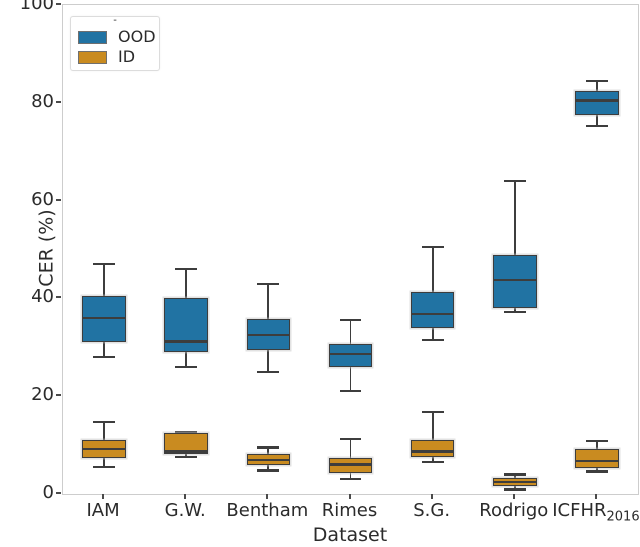  Describe the element at coordinates (432, 411) in the screenshot. I see `whisker-cap-high-id-sg` at that location.